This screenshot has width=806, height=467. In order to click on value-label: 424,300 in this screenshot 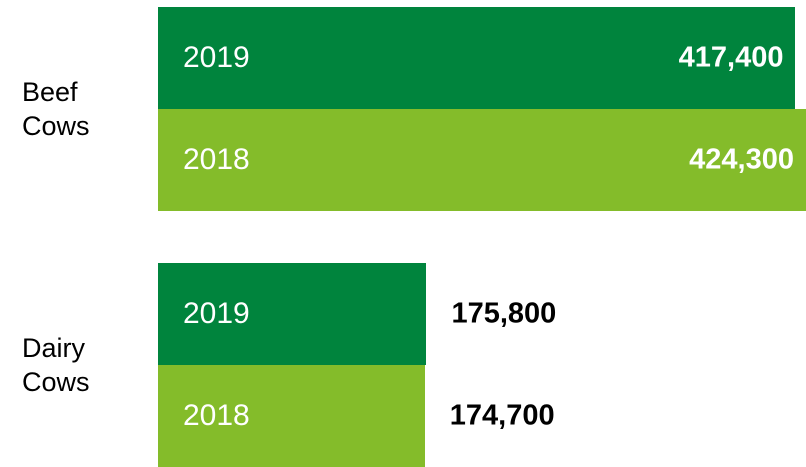, I will do `click(741, 159)`.